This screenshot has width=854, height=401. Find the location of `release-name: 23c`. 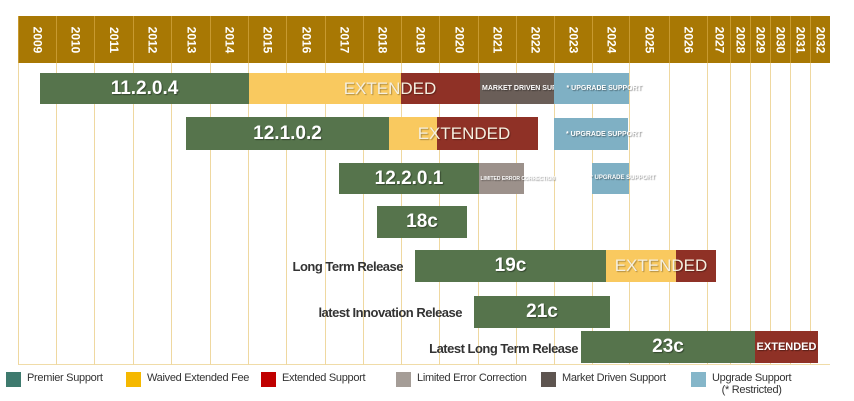

release-name: 23c is located at coordinates (668, 346).